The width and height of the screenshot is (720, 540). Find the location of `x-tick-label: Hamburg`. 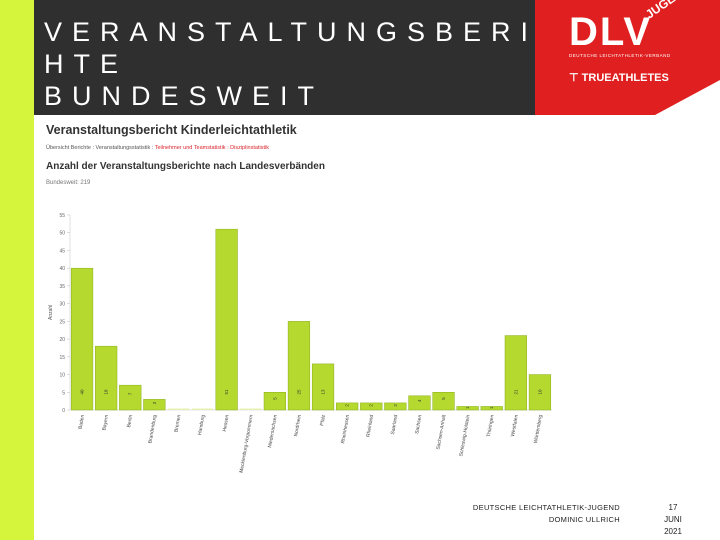

x-tick-label: Hamburg is located at coordinates (202, 425).